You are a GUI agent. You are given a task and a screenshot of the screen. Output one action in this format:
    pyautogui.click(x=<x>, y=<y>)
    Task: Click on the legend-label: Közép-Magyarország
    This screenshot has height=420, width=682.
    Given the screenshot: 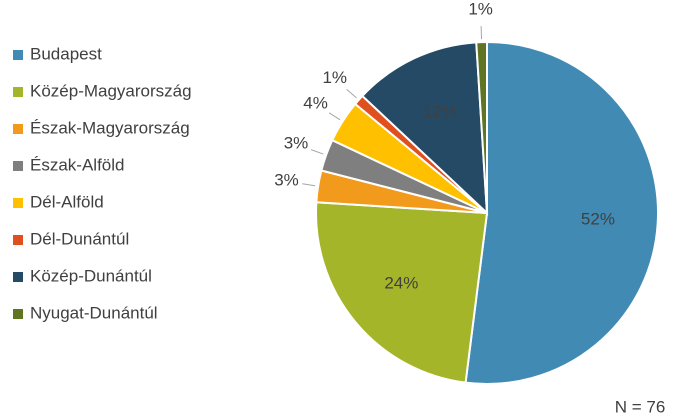 What is the action you would take?
    pyautogui.click(x=111, y=90)
    